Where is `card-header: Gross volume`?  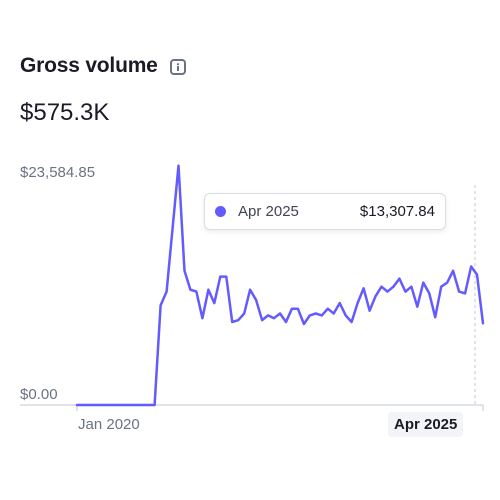 card-header: Gross volume is located at coordinates (103, 66).